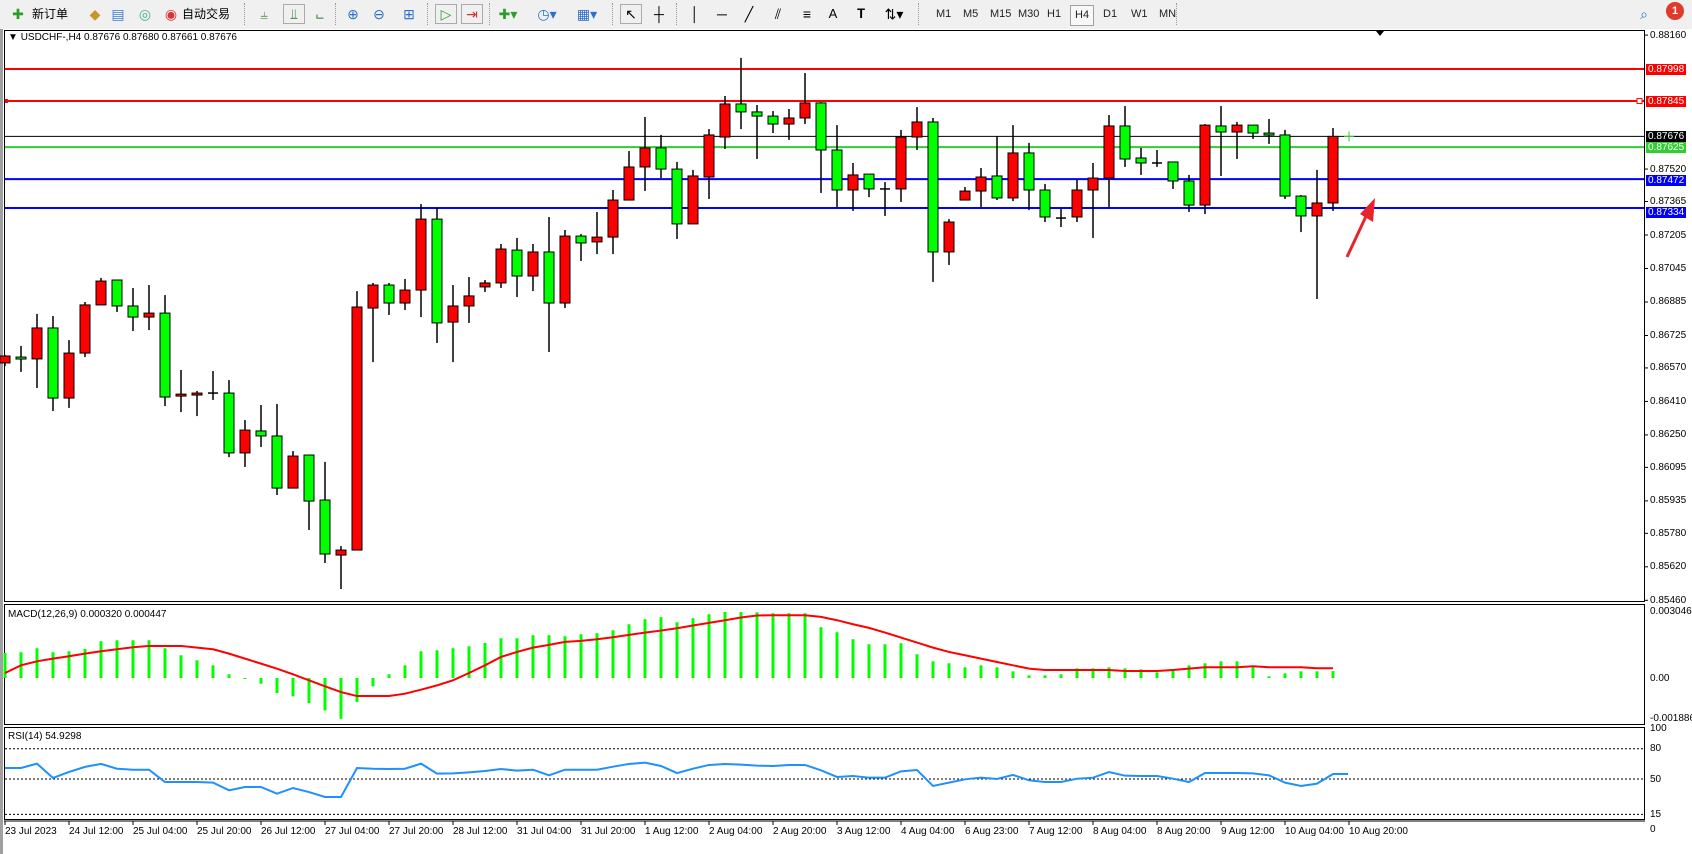  Describe the element at coordinates (320, 14) in the screenshot. I see `line-chart-icon: ⨽` at that location.